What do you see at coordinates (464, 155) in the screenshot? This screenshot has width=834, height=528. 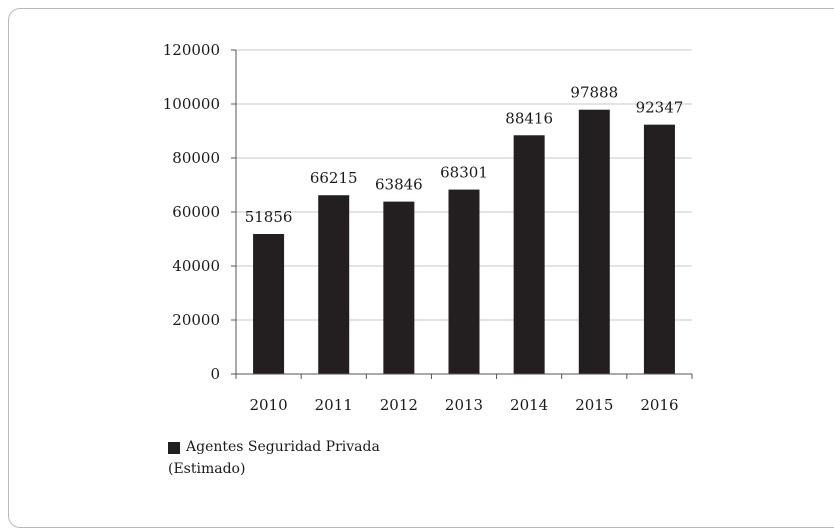 I see `data-labels: 51856 66215 63846 68301 88416 97888 92347` at bounding box center [464, 155].